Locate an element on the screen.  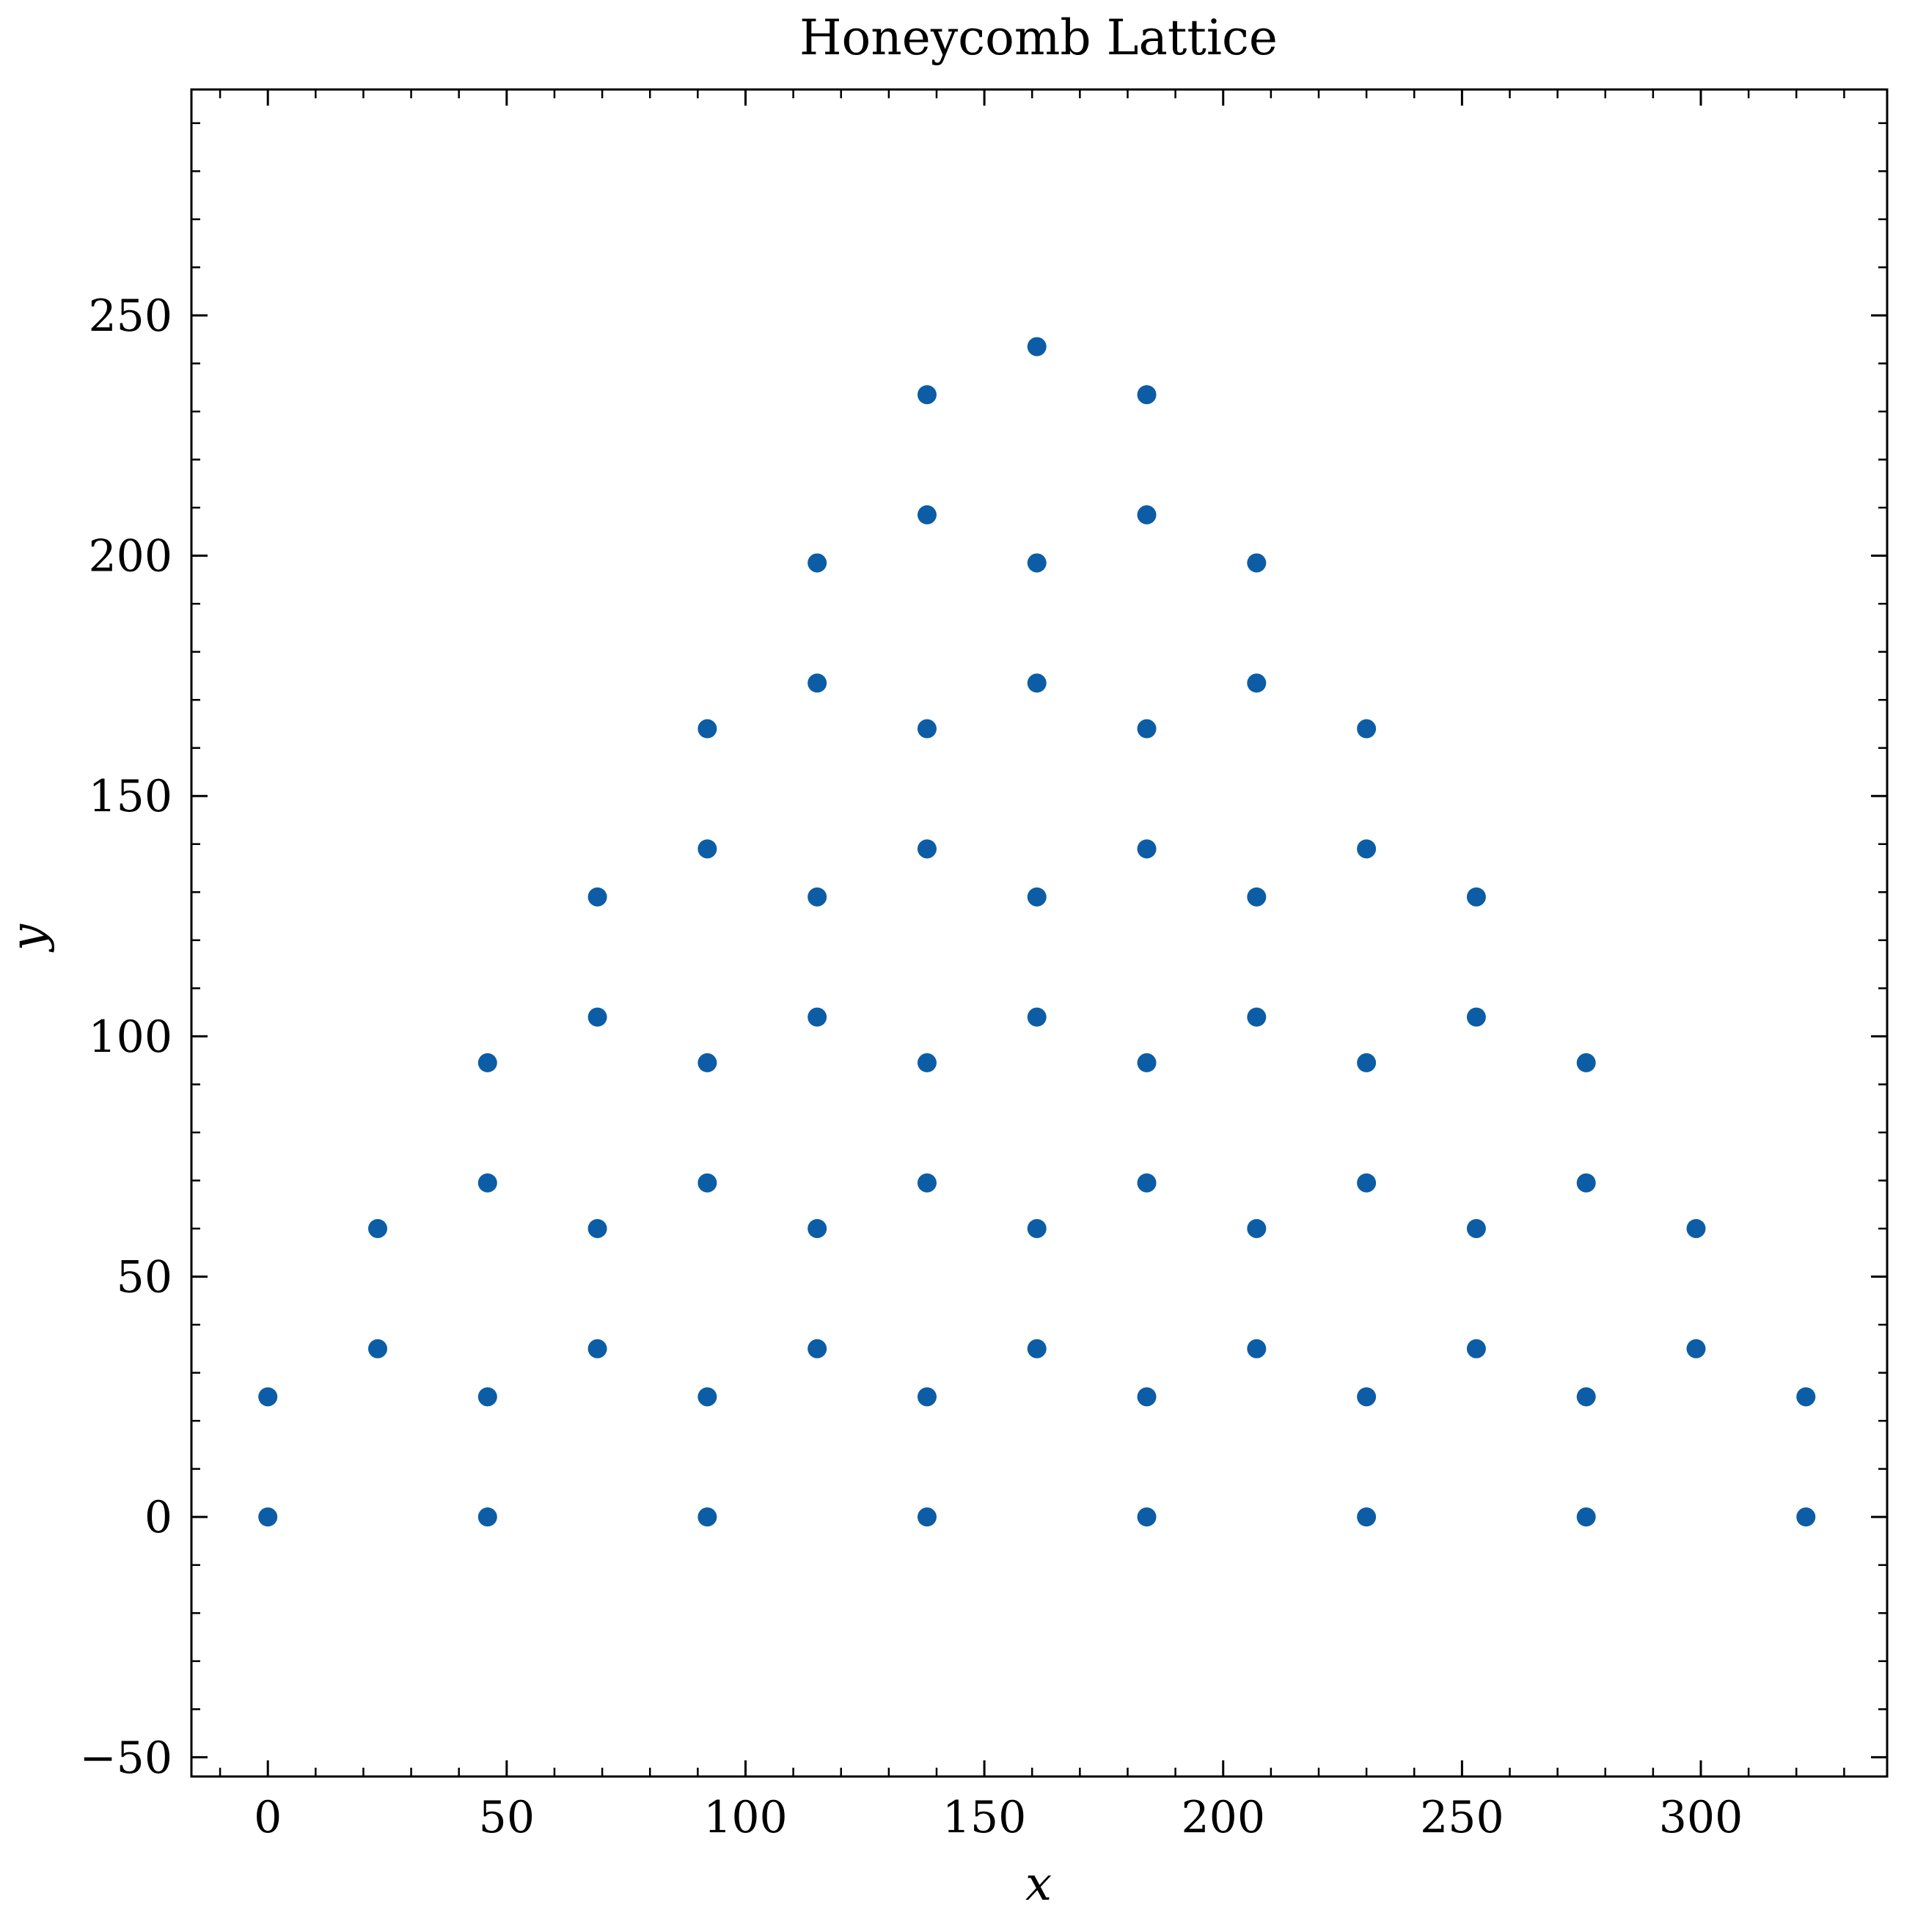
x-axis-label: x is located at coordinates (1038, 1884).